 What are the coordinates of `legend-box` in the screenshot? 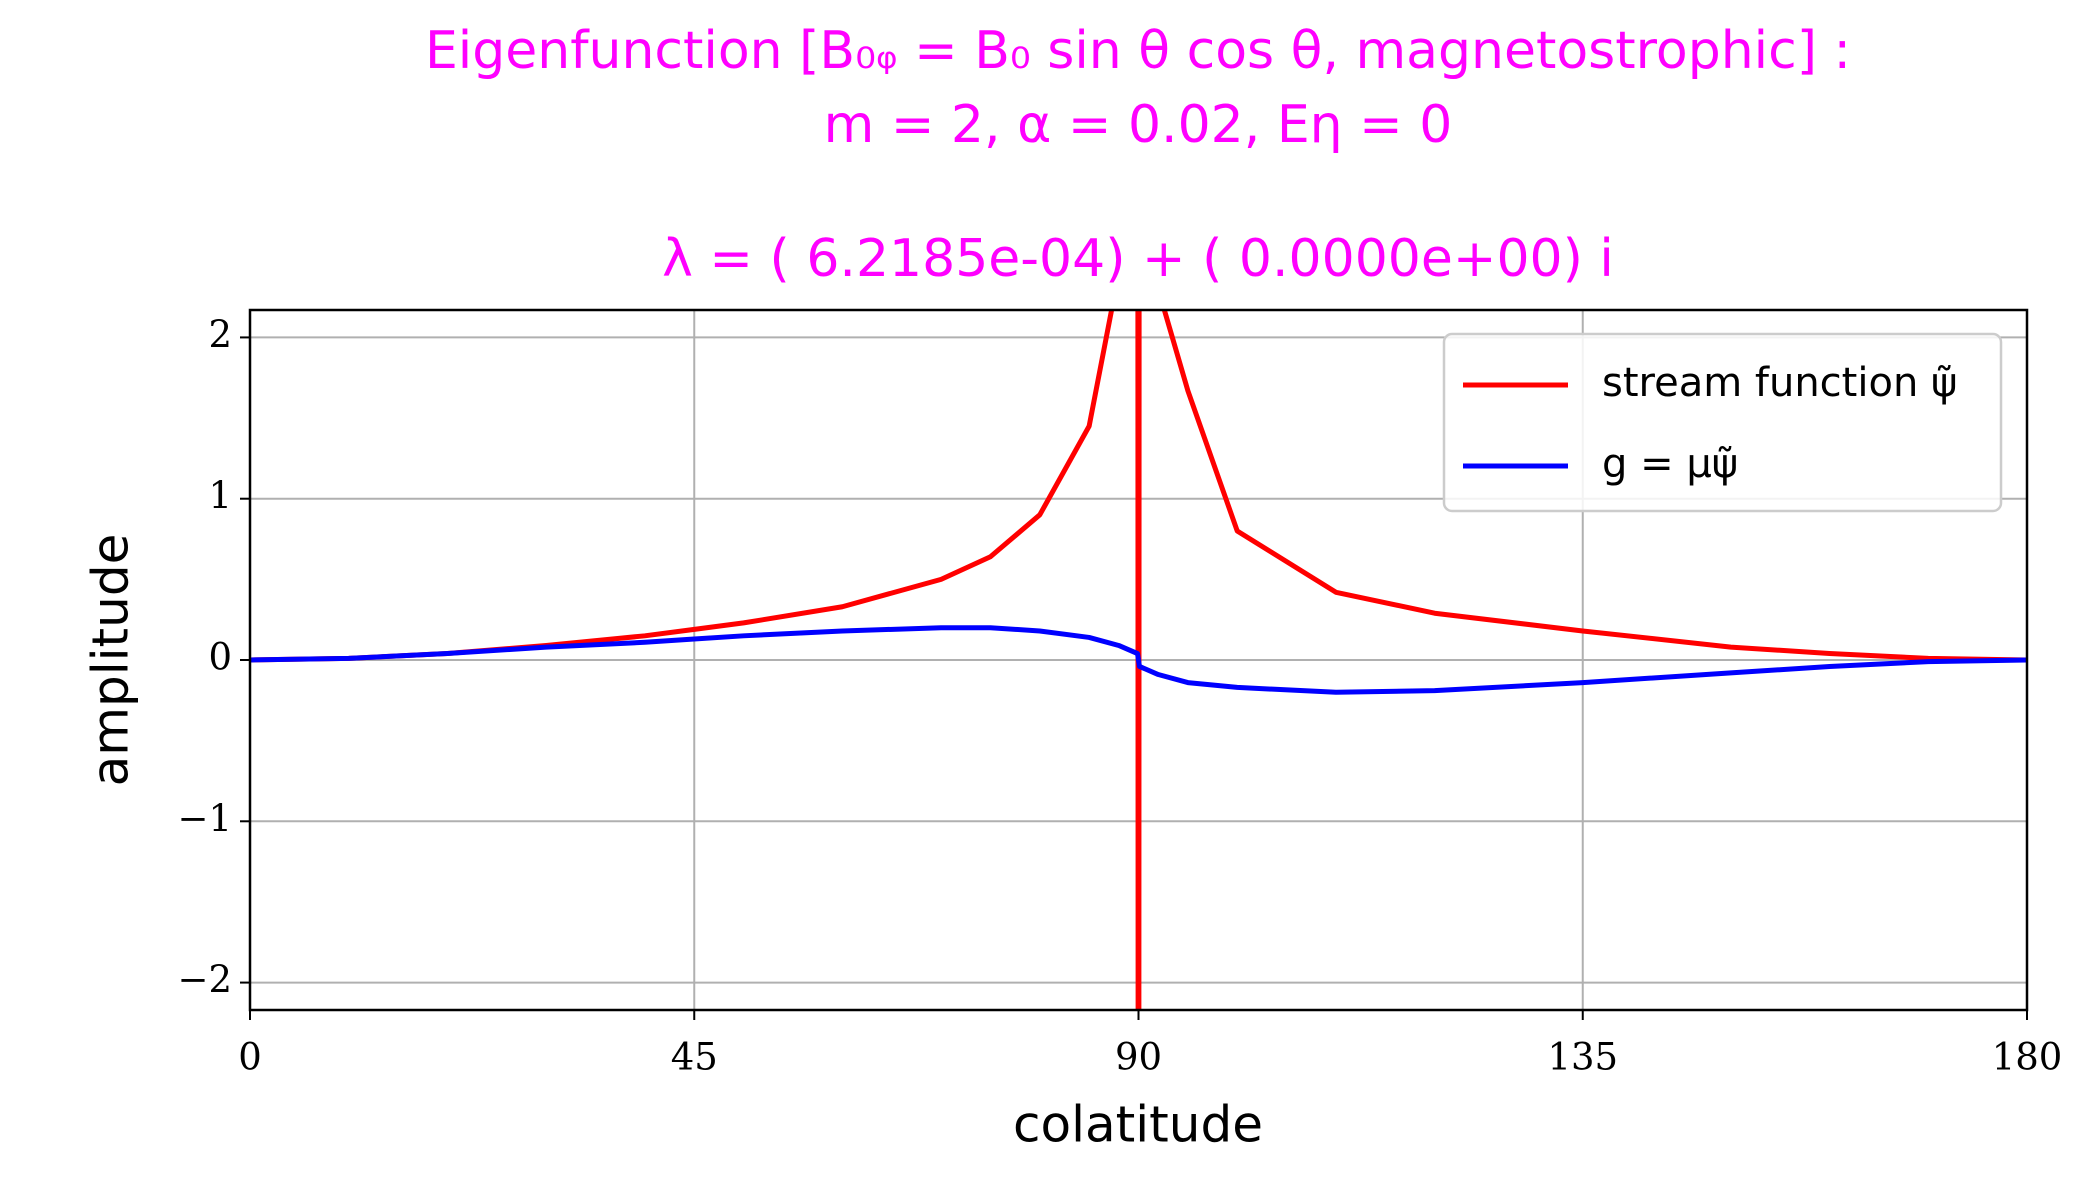 It's located at (1722, 422).